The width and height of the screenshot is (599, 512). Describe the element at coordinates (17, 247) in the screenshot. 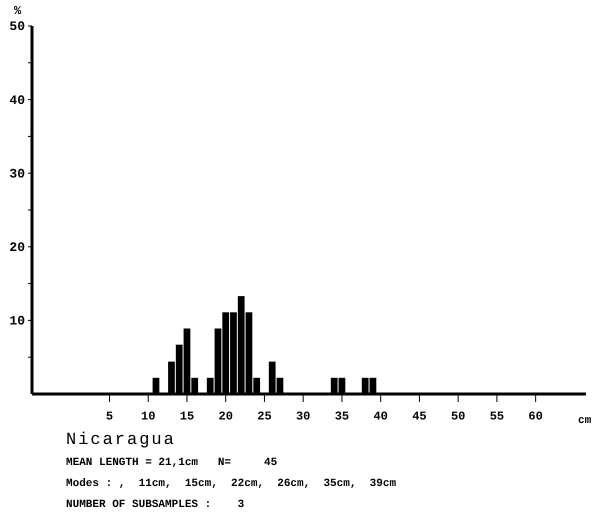

I see `y-tick-label: 20` at that location.